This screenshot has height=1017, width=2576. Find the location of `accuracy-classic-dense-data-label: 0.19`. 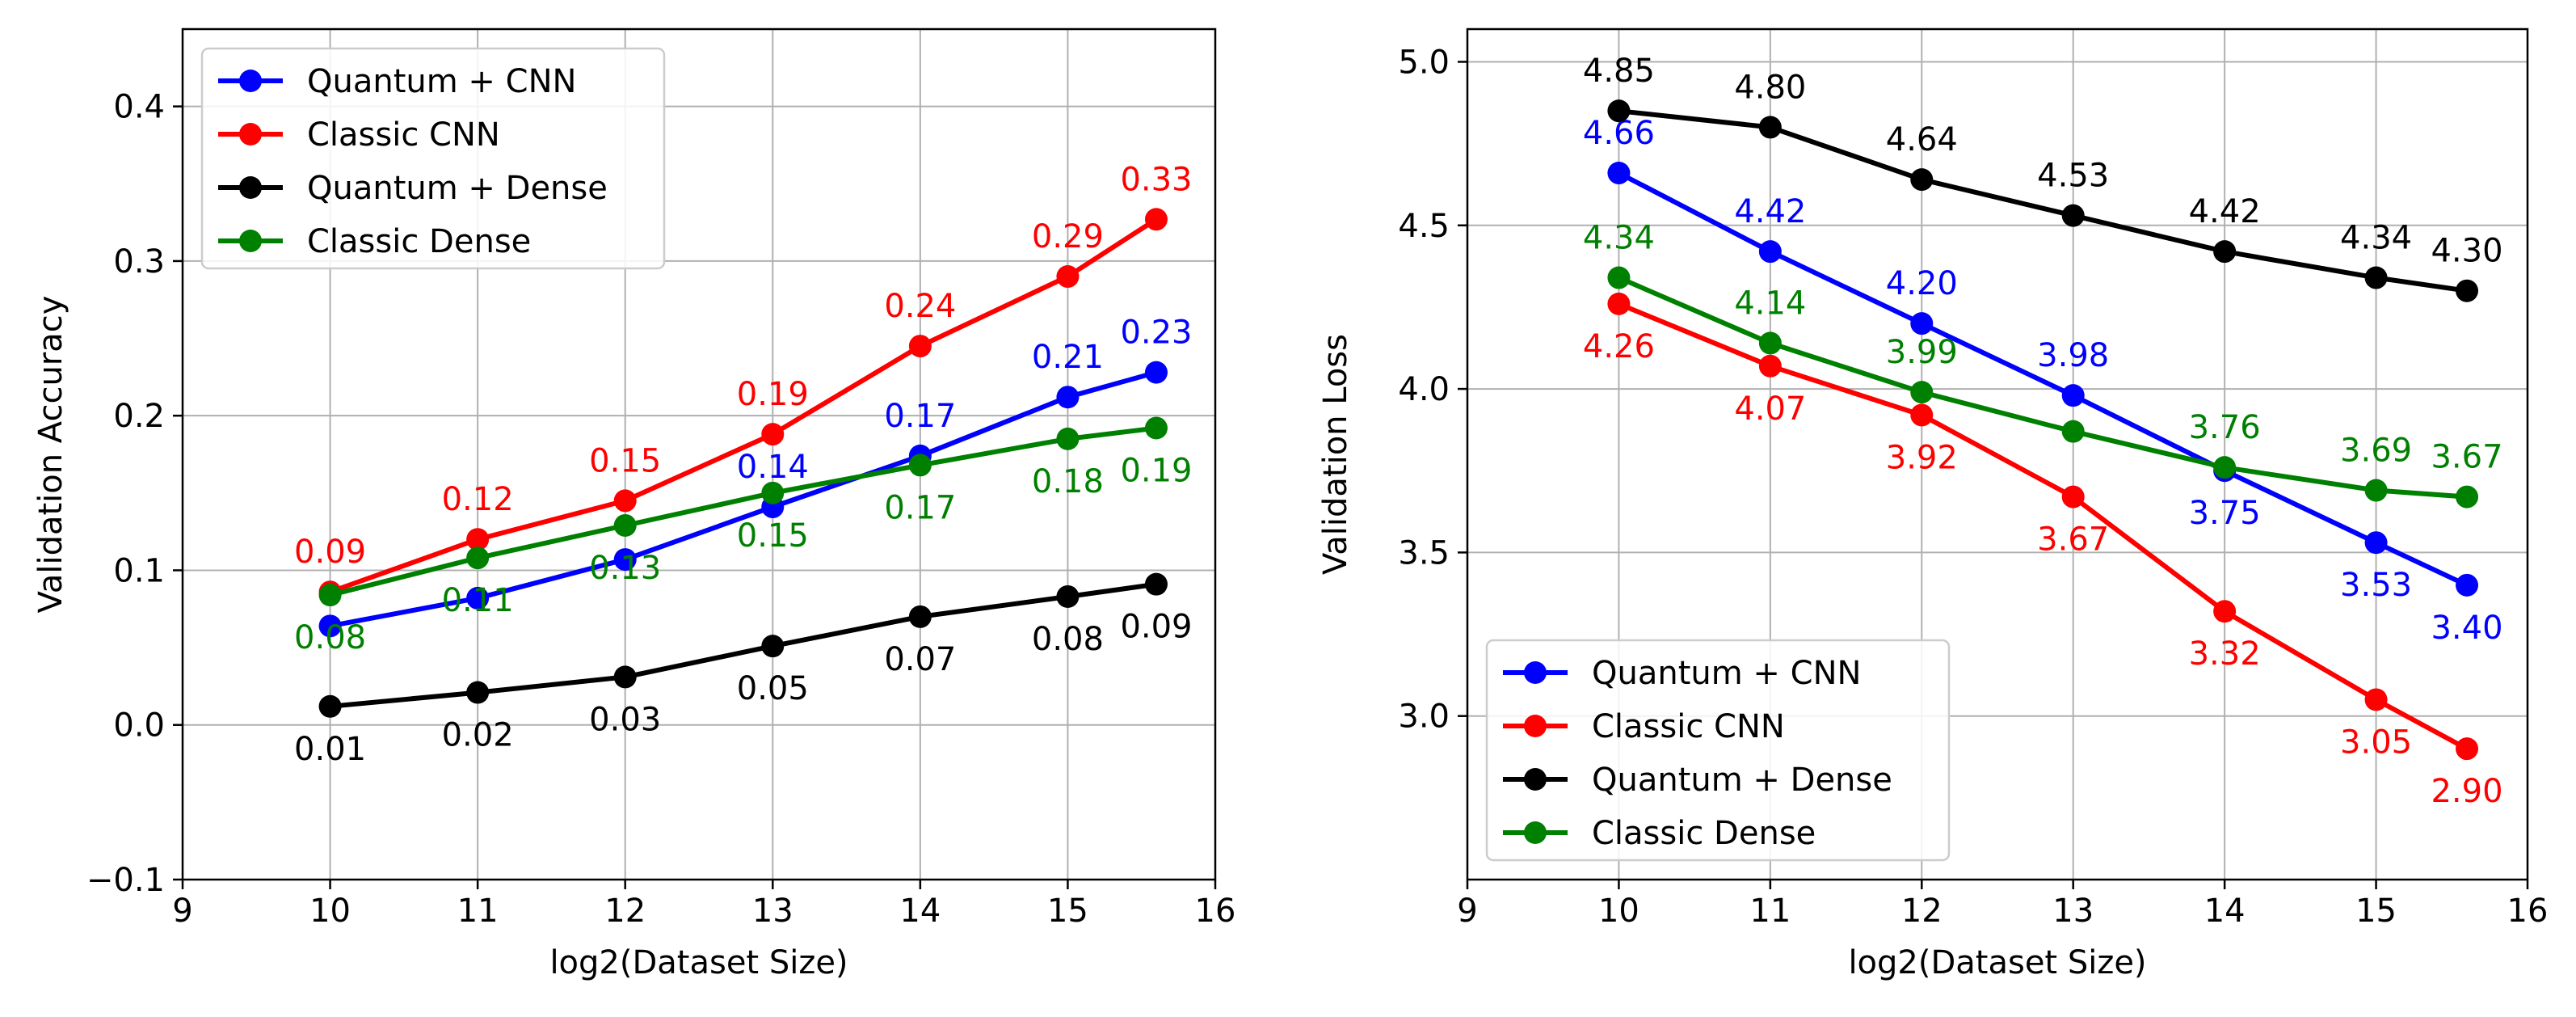

accuracy-classic-dense-data-label: 0.19 is located at coordinates (1156, 470).